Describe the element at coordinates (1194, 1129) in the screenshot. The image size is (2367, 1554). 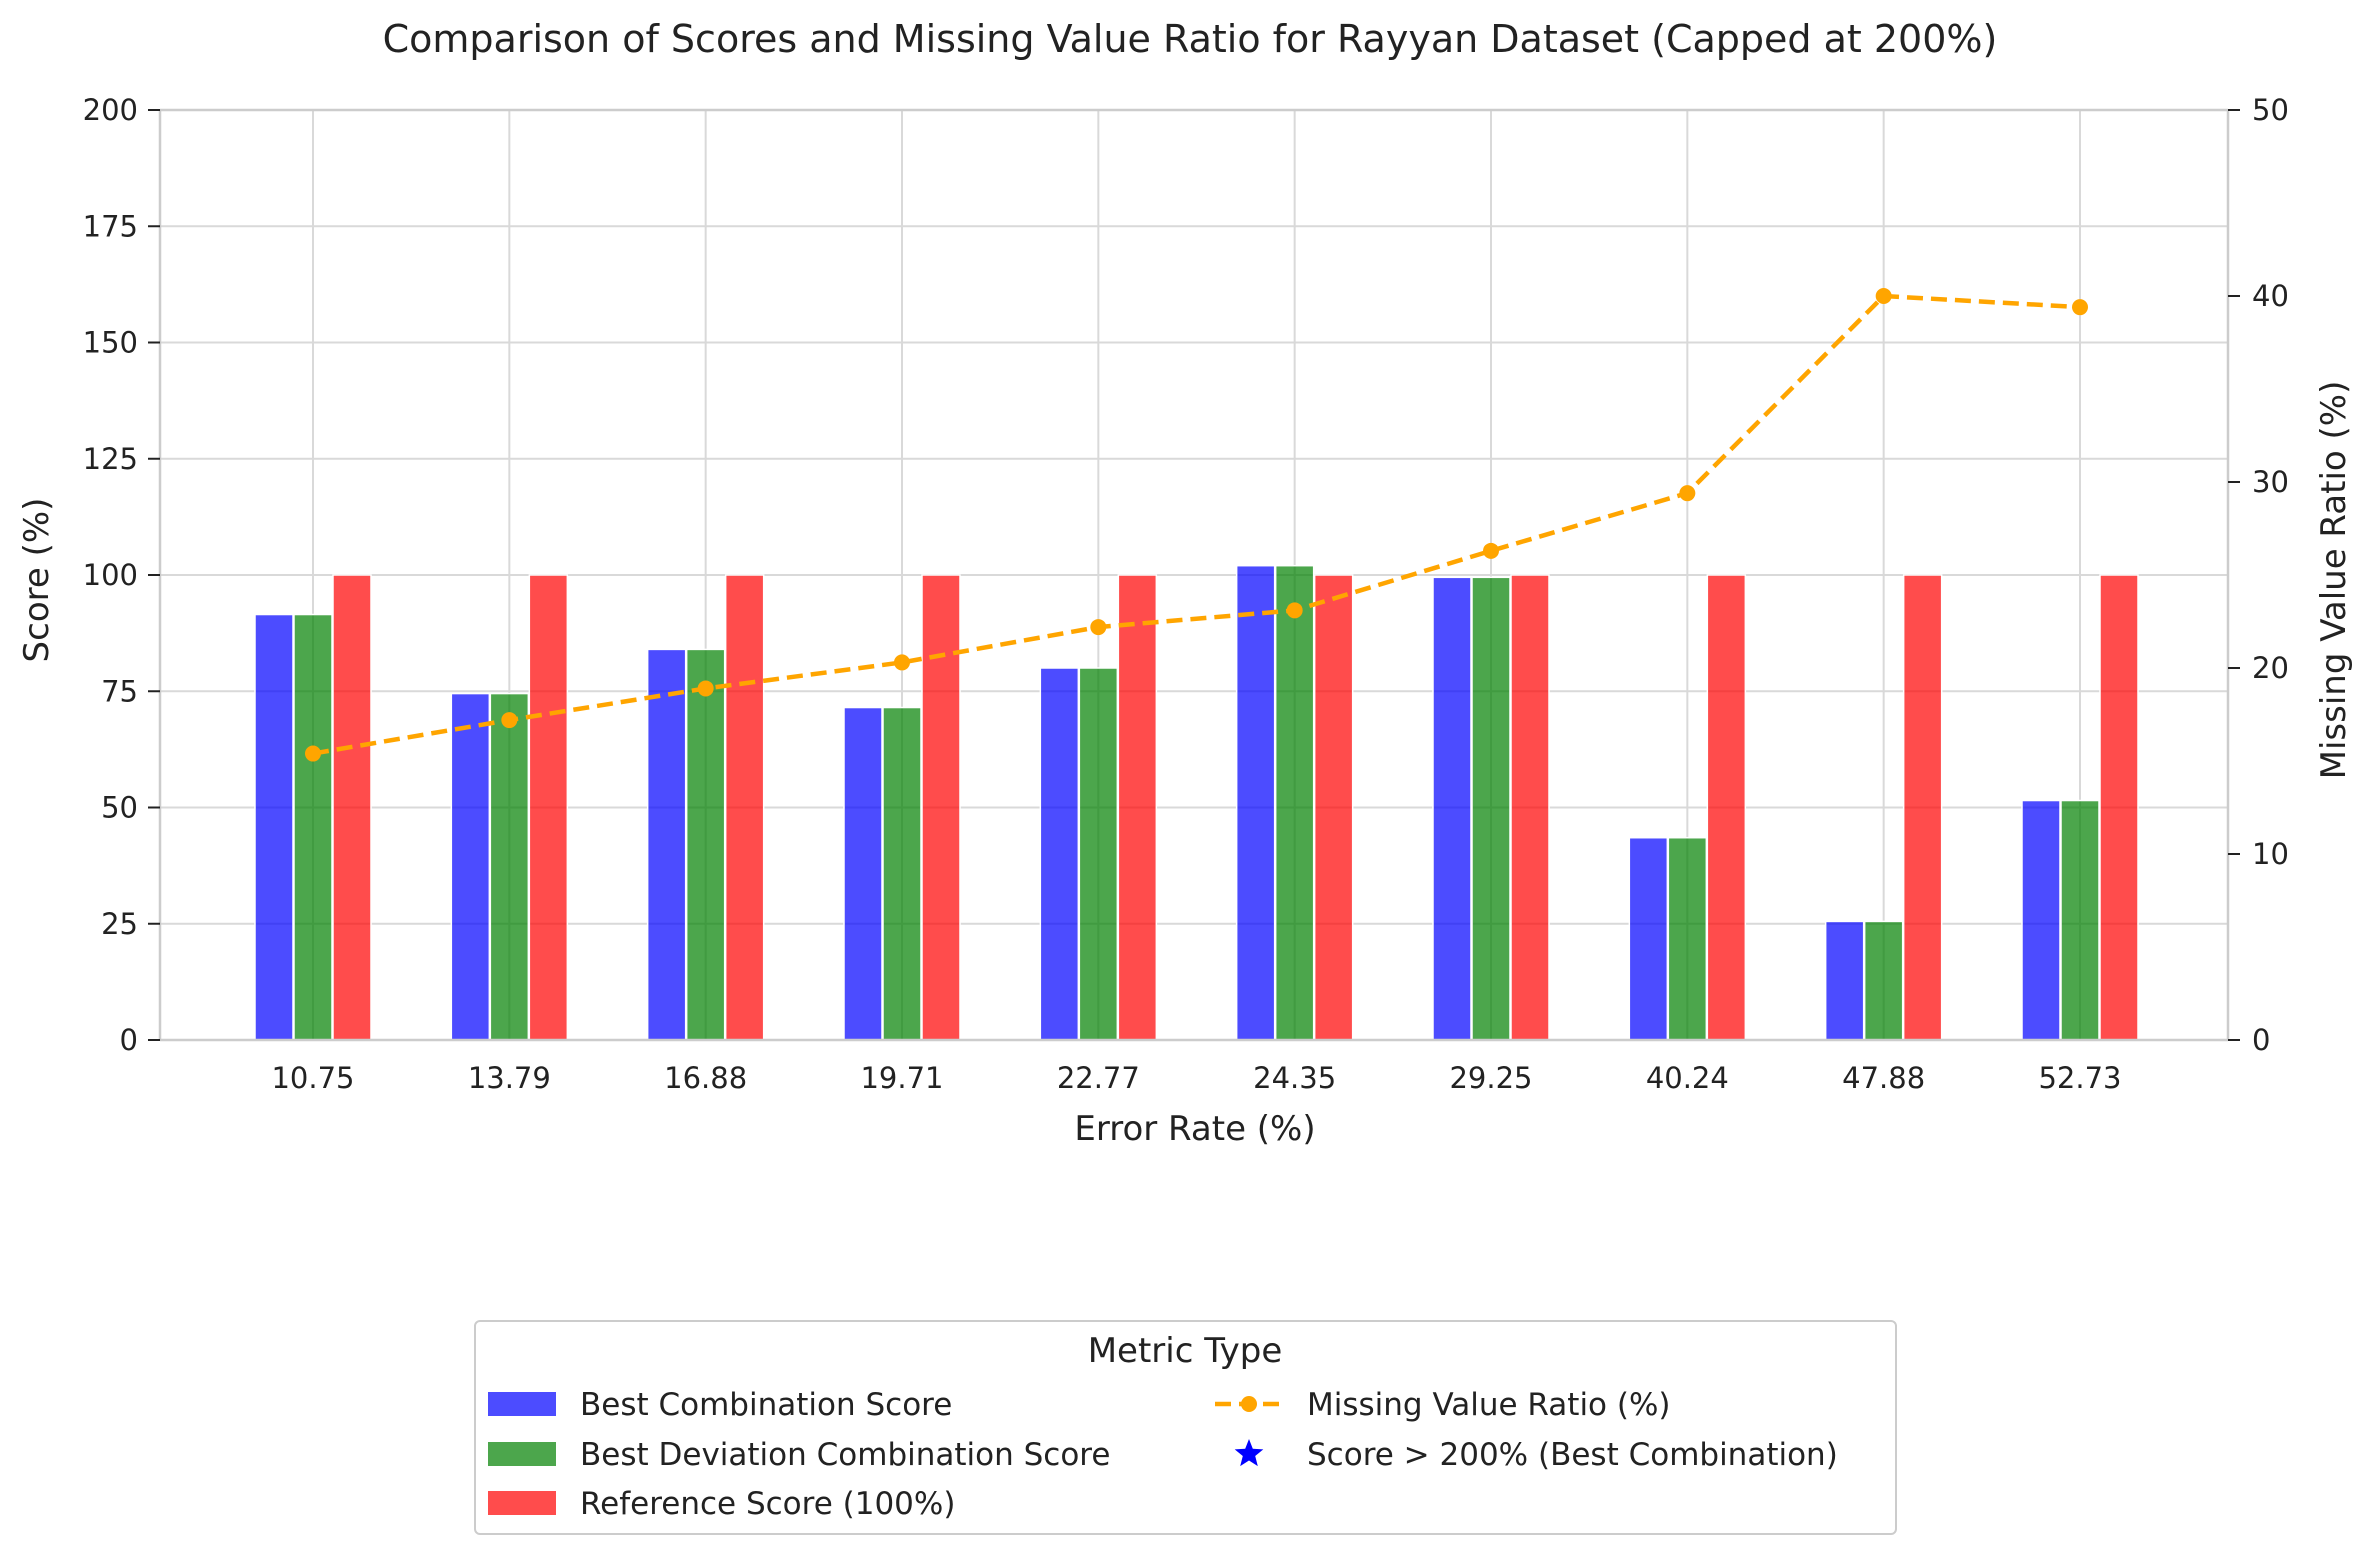
I see `x-axis-label: Error Rate (%)` at that location.